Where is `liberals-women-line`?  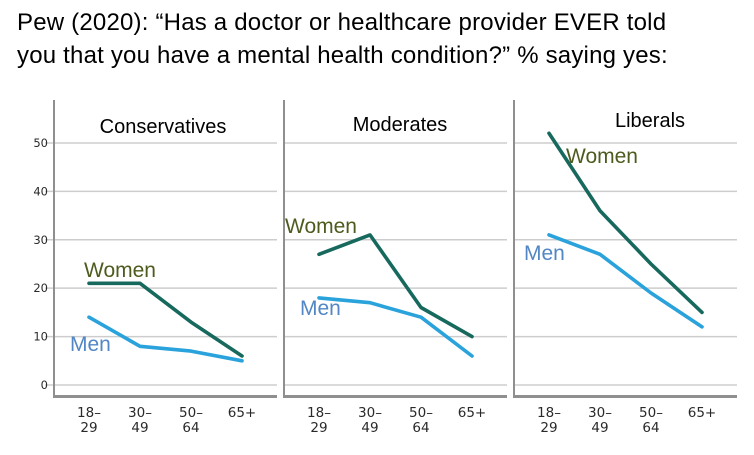
liberals-women-line is located at coordinates (625, 223).